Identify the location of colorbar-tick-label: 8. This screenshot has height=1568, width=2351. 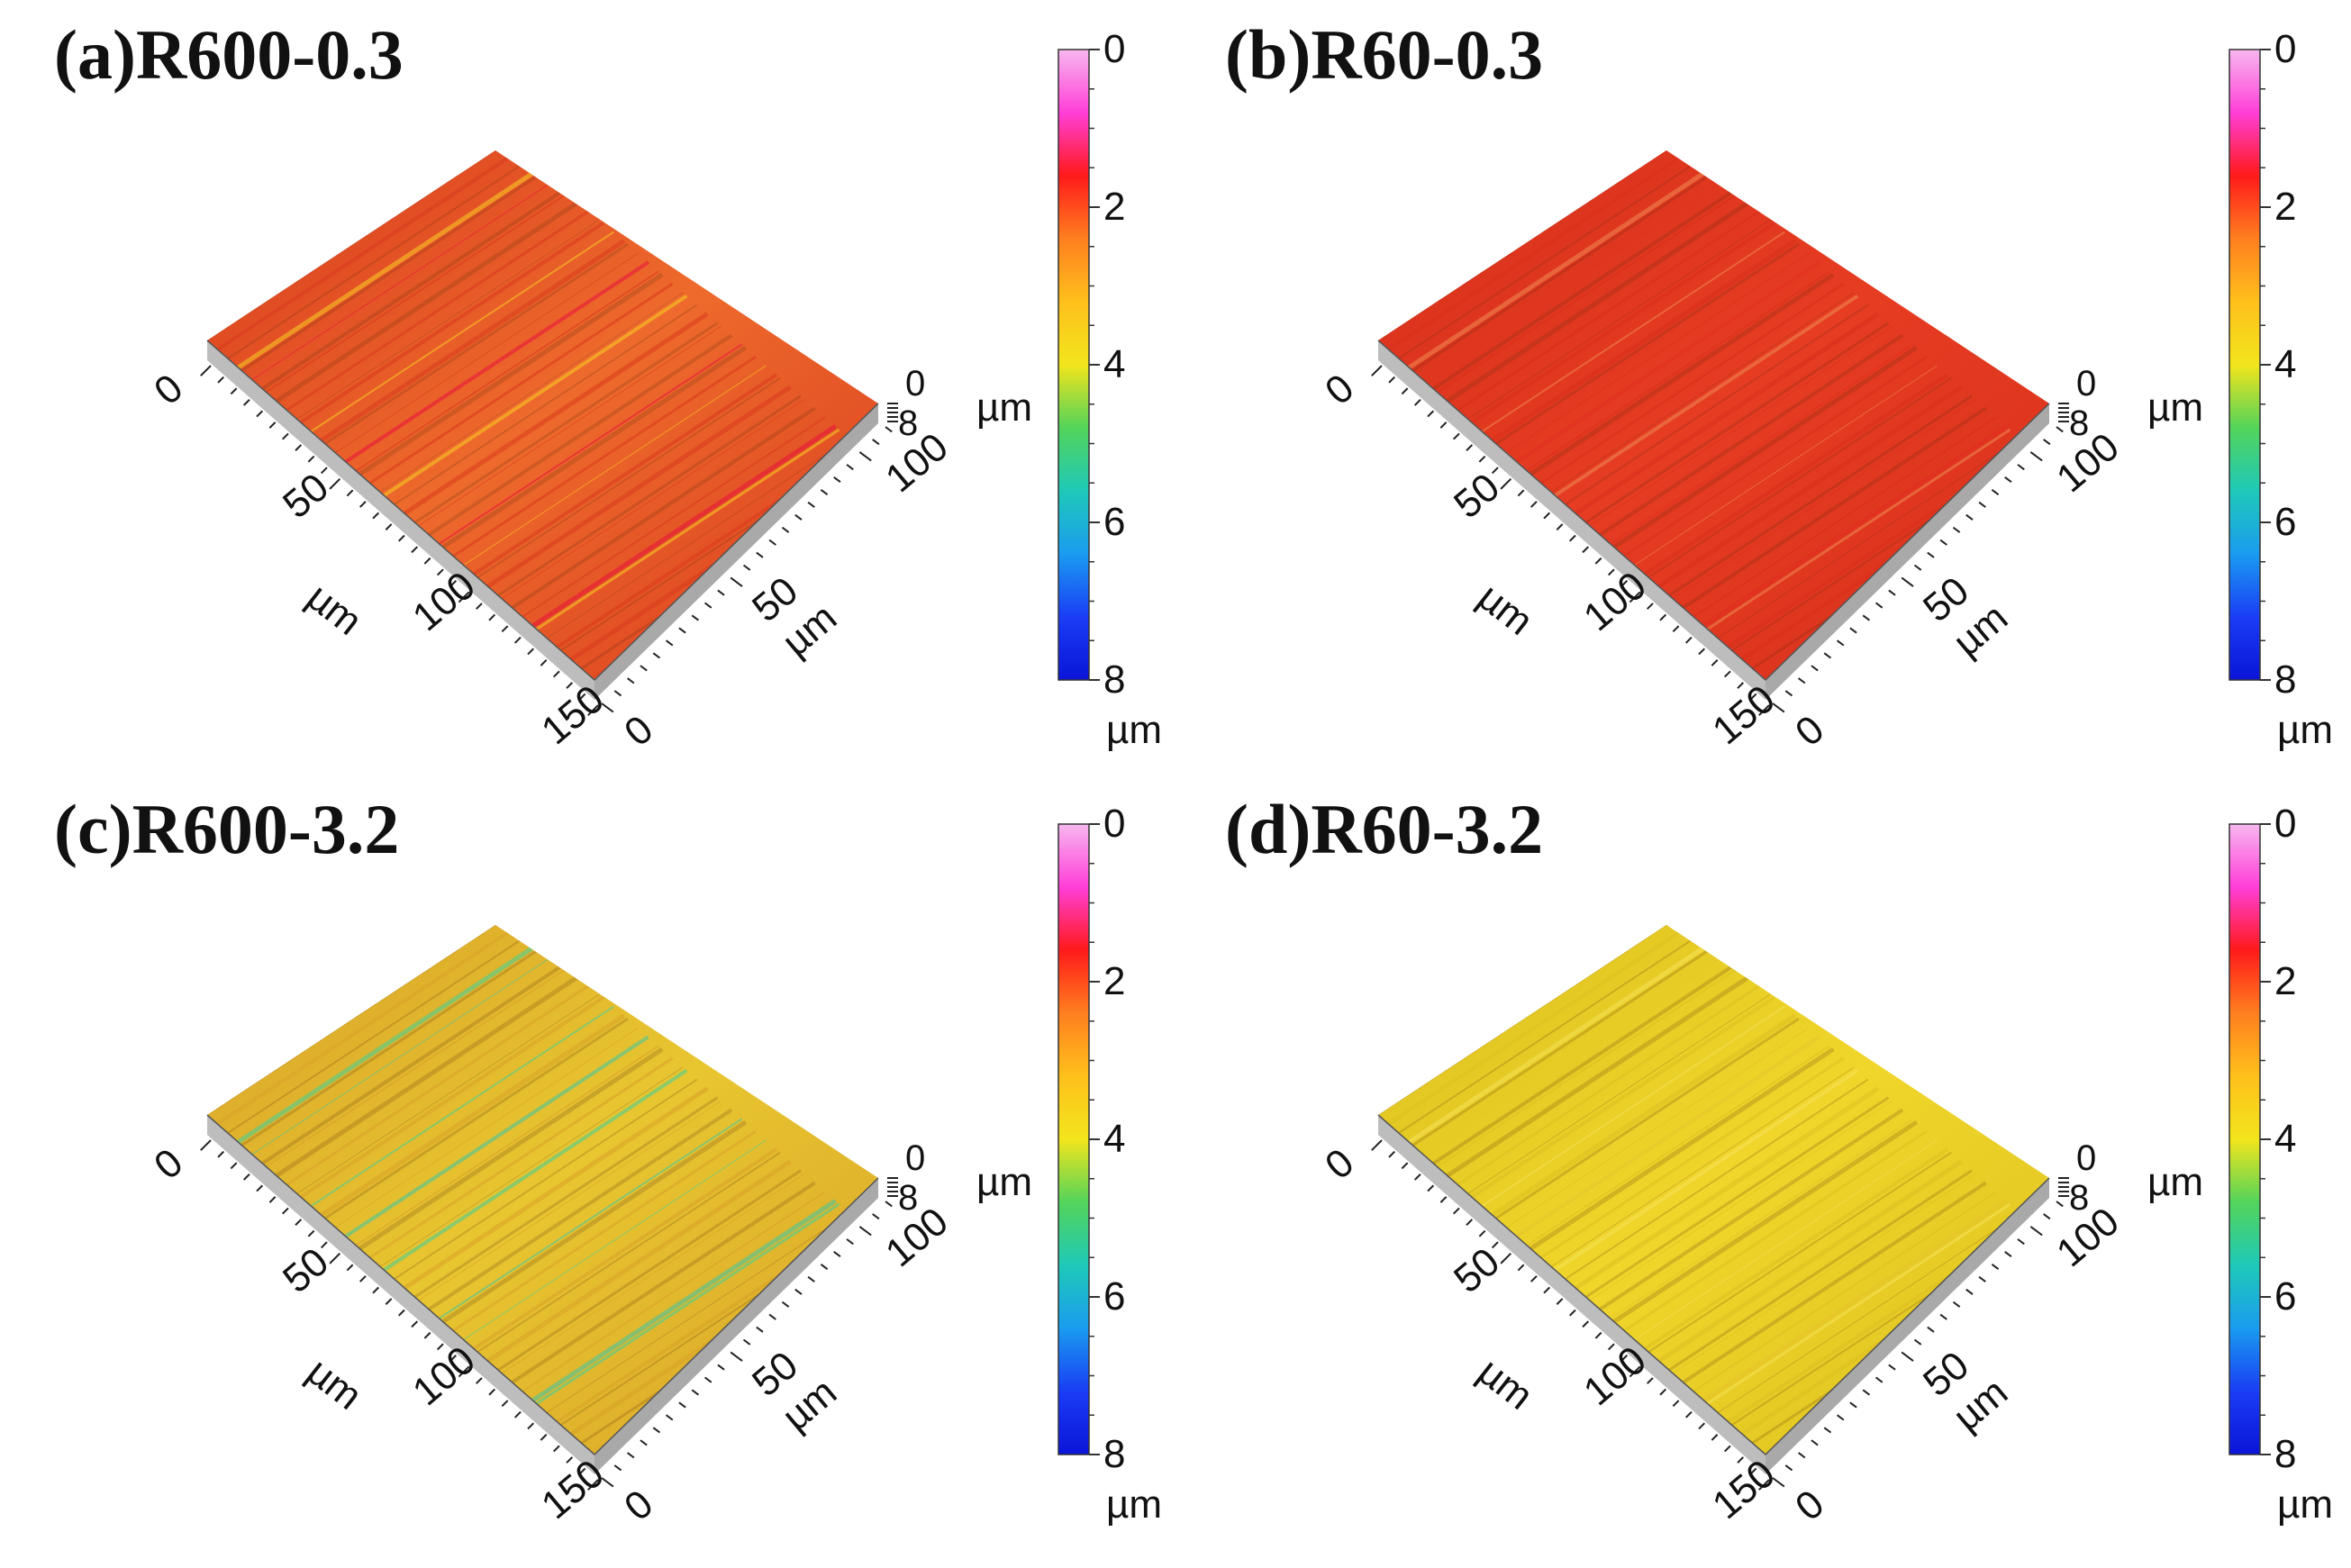
(1114, 1454).